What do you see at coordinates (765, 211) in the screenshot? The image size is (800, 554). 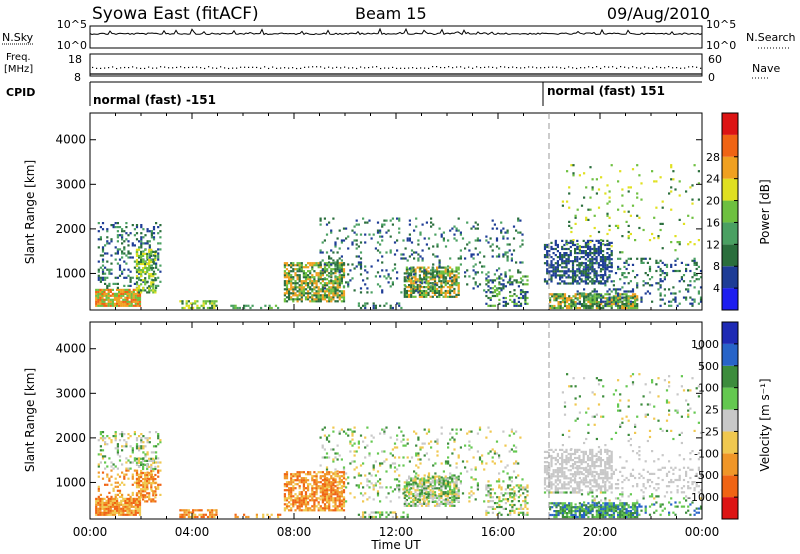 I see `power-colorbar-label: Power [dB]` at bounding box center [765, 211].